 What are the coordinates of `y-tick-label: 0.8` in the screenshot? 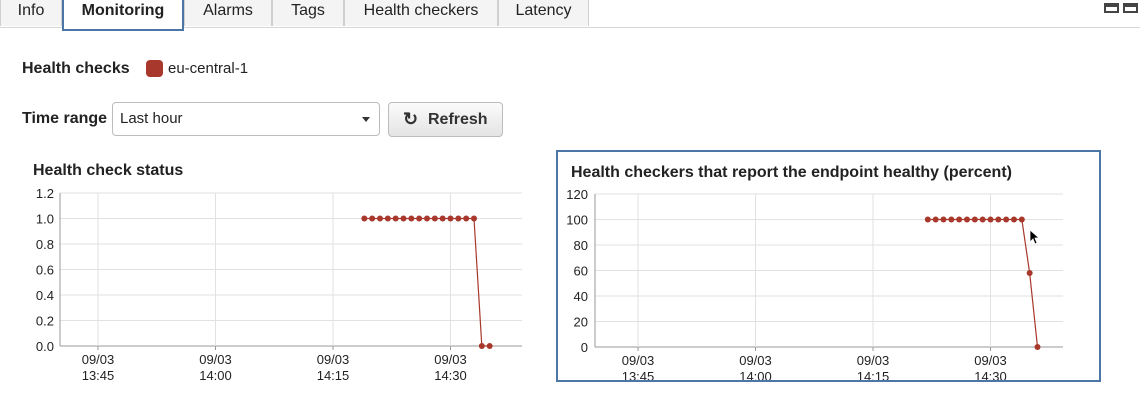 It's located at (45, 244).